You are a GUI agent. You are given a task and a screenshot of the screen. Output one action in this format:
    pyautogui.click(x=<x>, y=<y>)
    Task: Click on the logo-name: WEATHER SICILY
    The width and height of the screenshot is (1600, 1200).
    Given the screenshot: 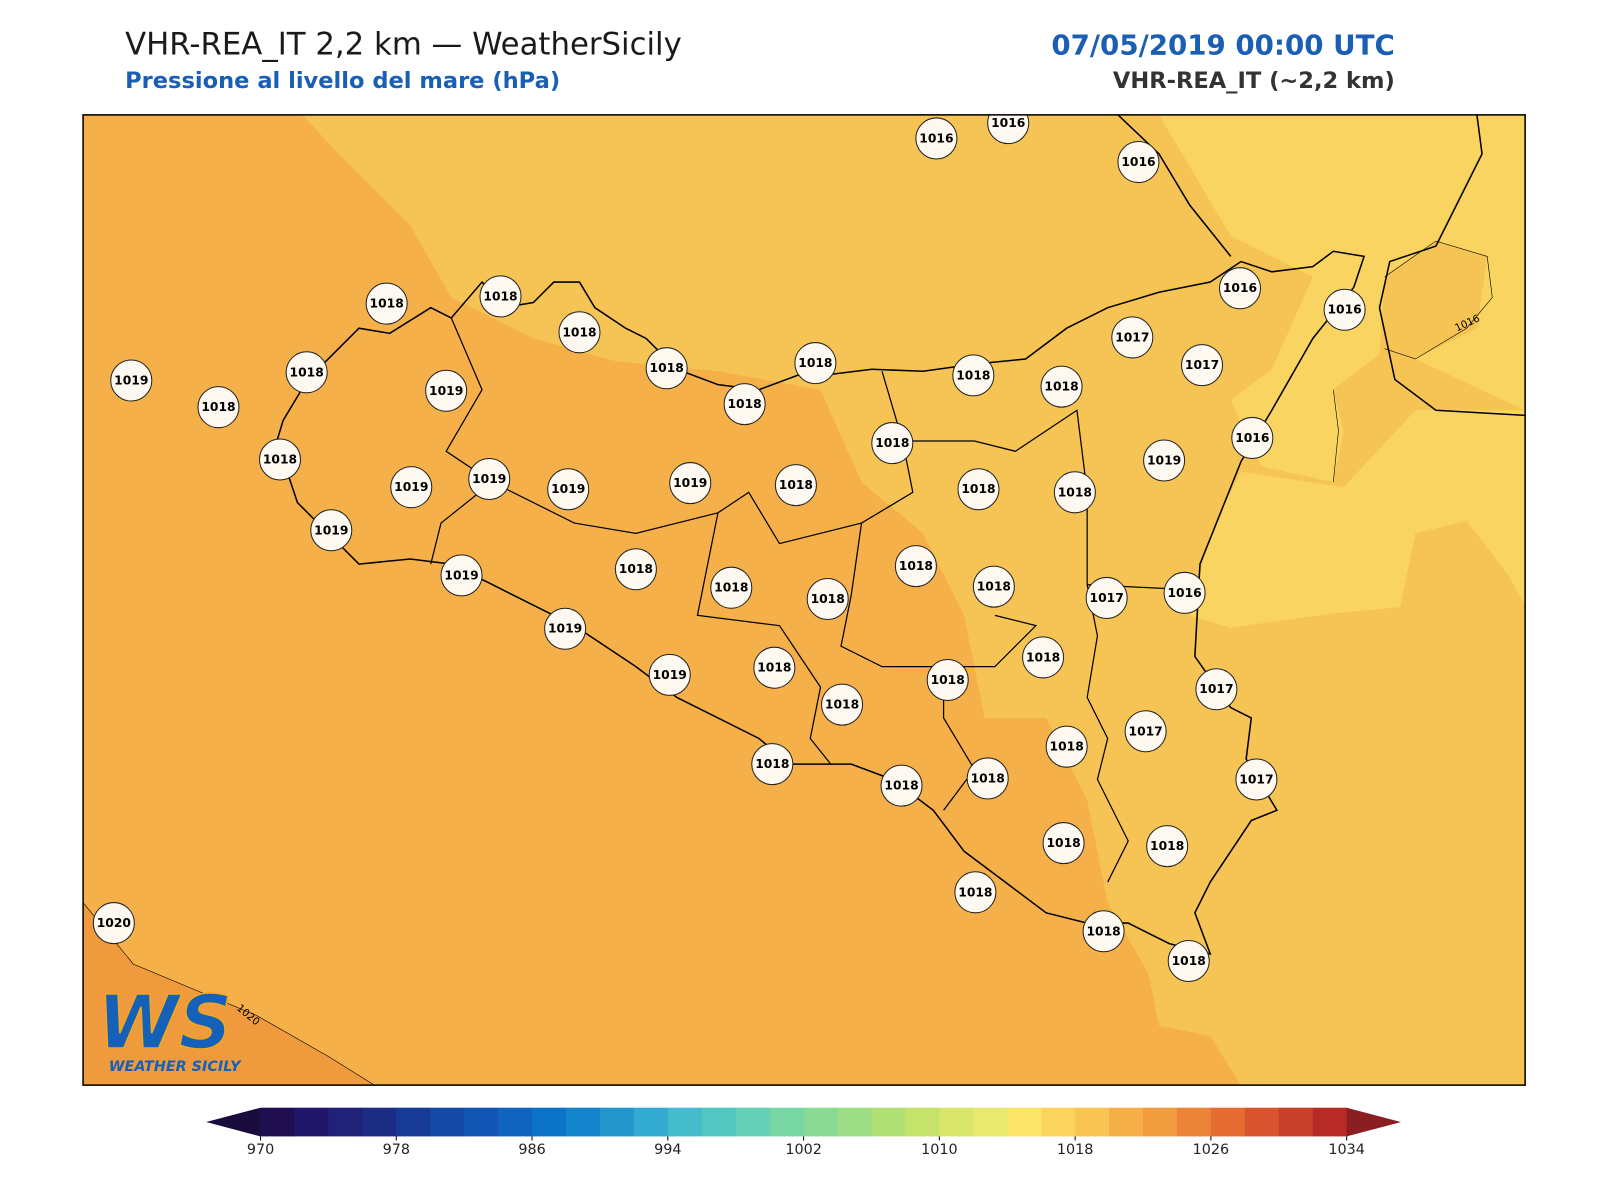 What is the action you would take?
    pyautogui.click(x=175, y=1067)
    